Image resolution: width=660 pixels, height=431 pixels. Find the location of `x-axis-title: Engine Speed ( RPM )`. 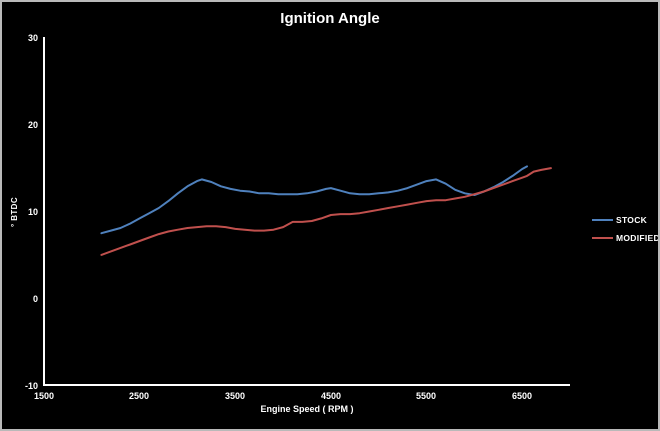

x-axis-title: Engine Speed ( RPM ) is located at coordinates (306, 409).